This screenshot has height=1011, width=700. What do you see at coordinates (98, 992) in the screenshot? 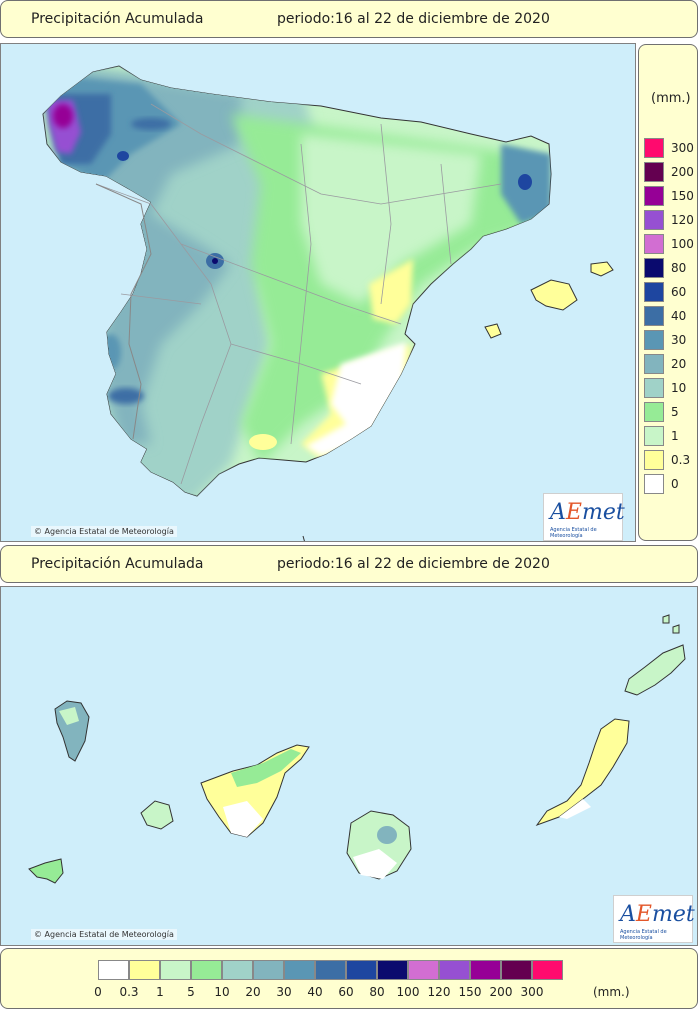
I see `hlegend-label-0: 0` at bounding box center [98, 992].